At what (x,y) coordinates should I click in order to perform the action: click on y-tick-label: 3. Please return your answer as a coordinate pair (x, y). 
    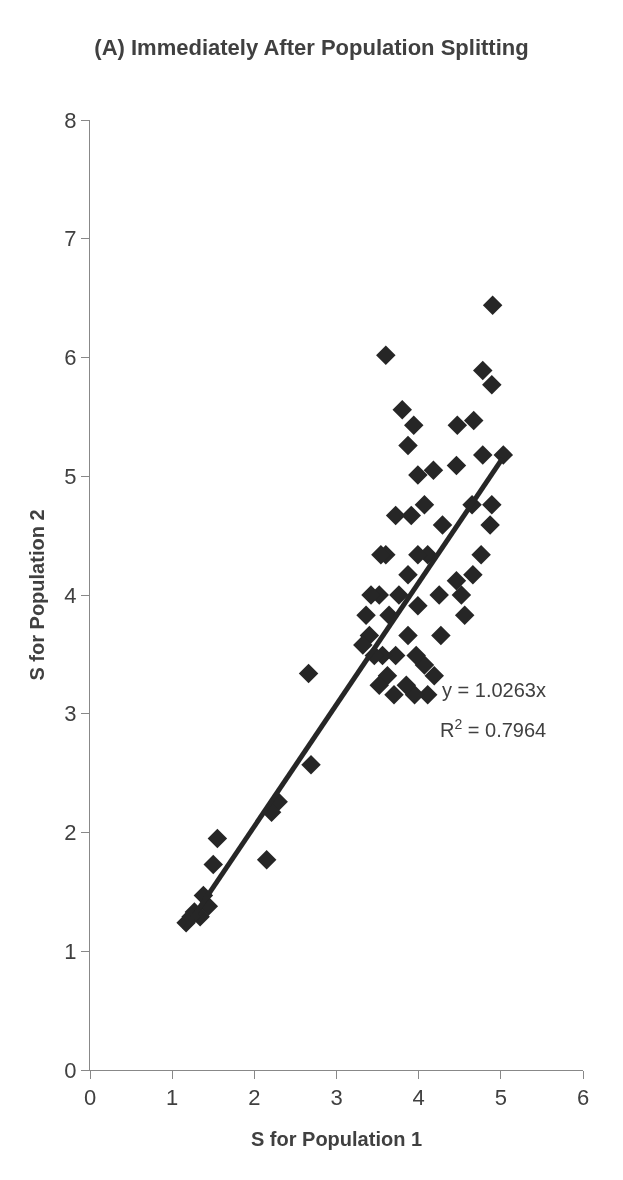
    Looking at the image, I should click on (70, 714).